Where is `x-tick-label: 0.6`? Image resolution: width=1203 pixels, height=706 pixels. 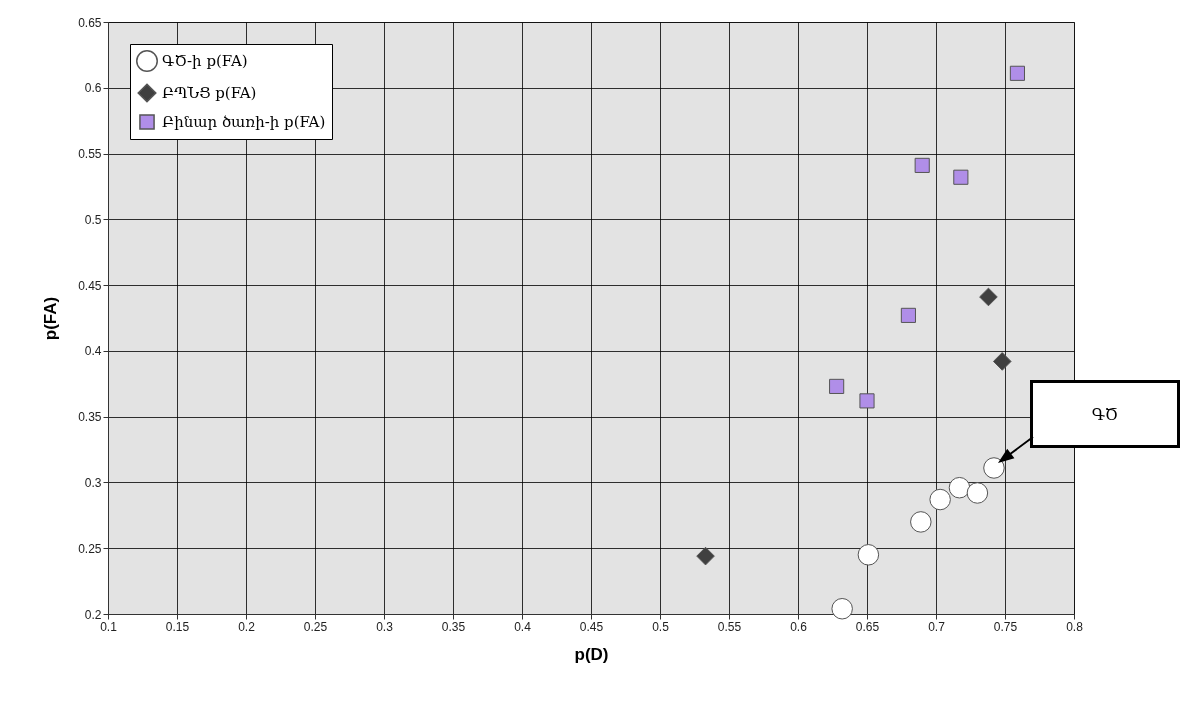
x-tick-label: 0.6 is located at coordinates (799, 626).